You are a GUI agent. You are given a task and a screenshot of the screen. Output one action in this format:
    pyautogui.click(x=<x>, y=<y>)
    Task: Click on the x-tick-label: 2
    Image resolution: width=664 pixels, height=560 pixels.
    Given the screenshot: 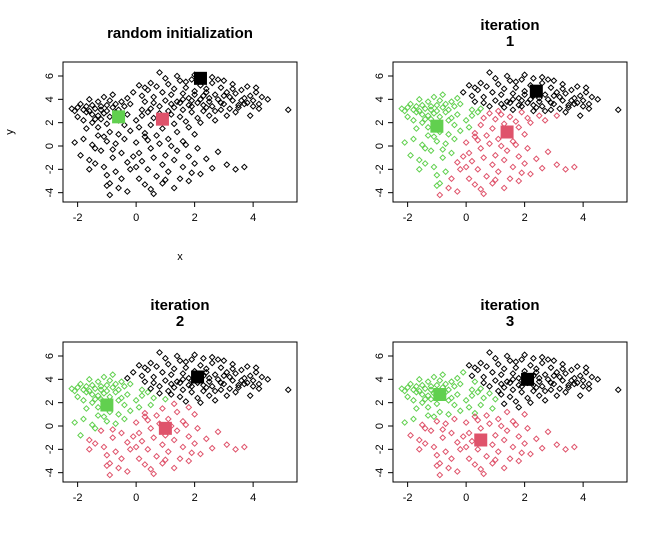 What is the action you would take?
    pyautogui.click(x=525, y=218)
    